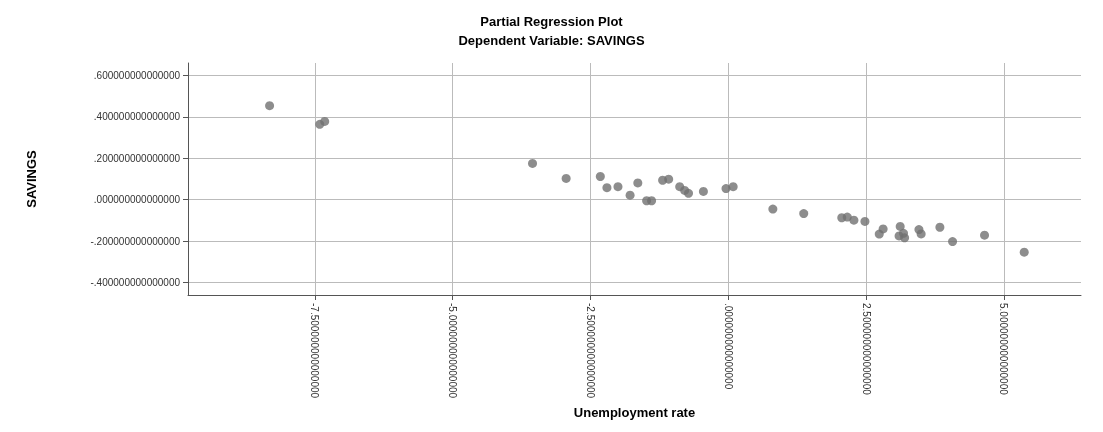  I want to click on y-tick-label: .000000000000000, so click(137, 200).